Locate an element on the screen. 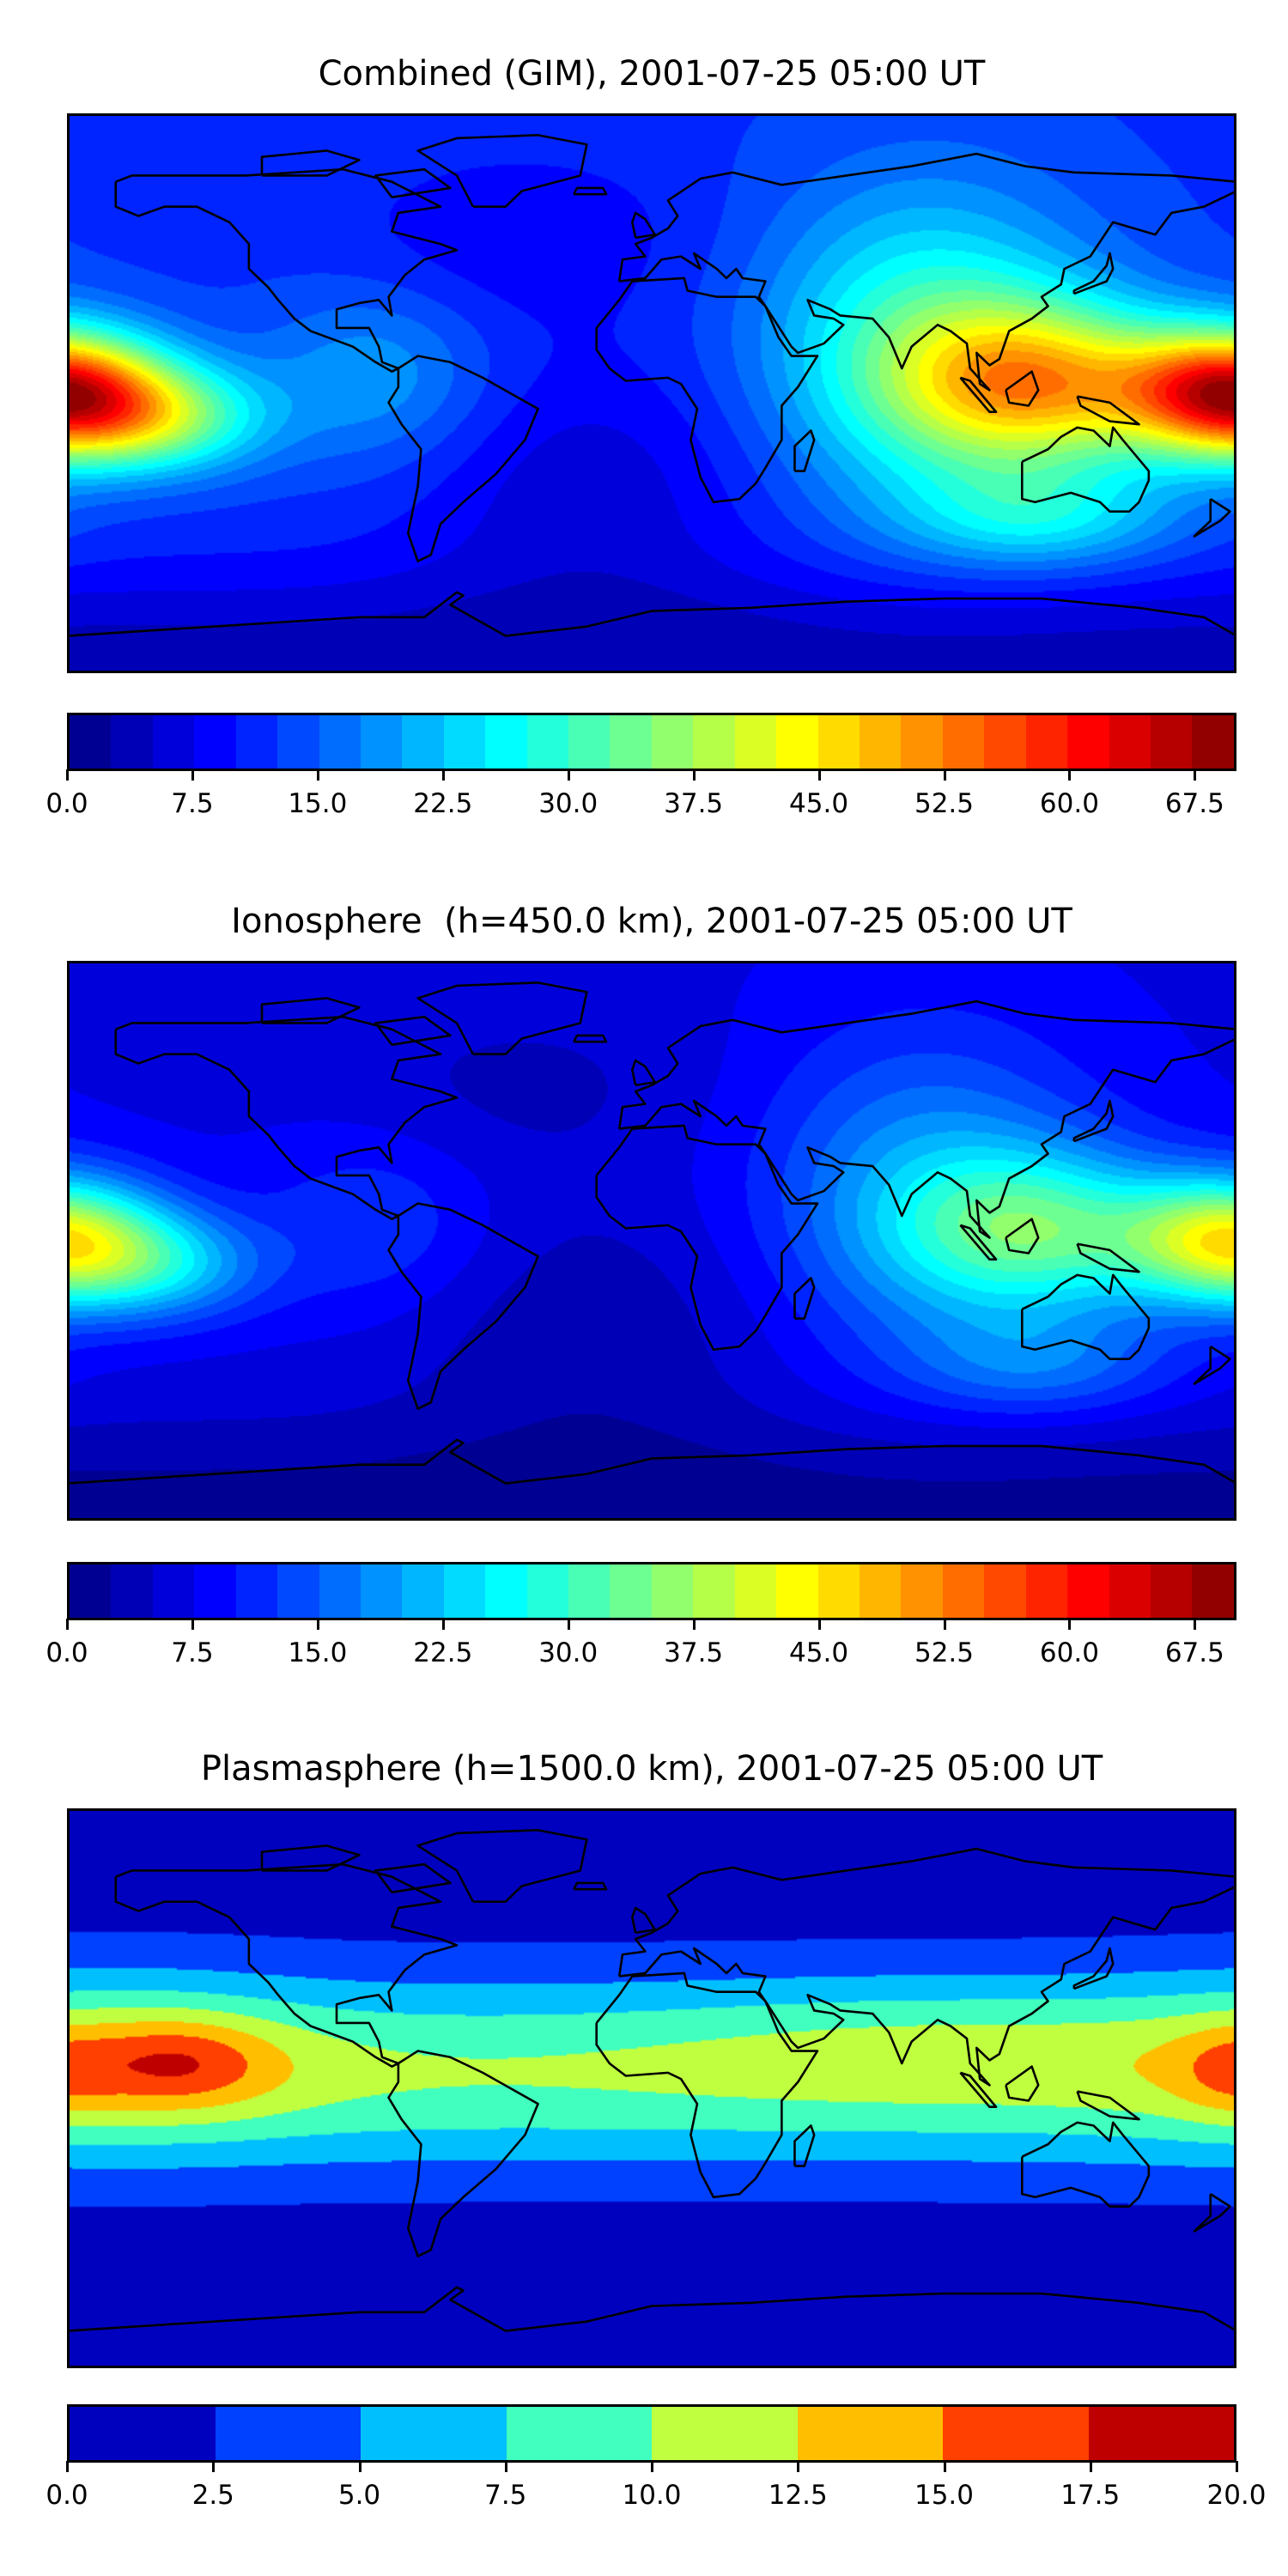 This screenshot has height=2576, width=1288. colorbar-tick-label: 60.0 is located at coordinates (1069, 803).